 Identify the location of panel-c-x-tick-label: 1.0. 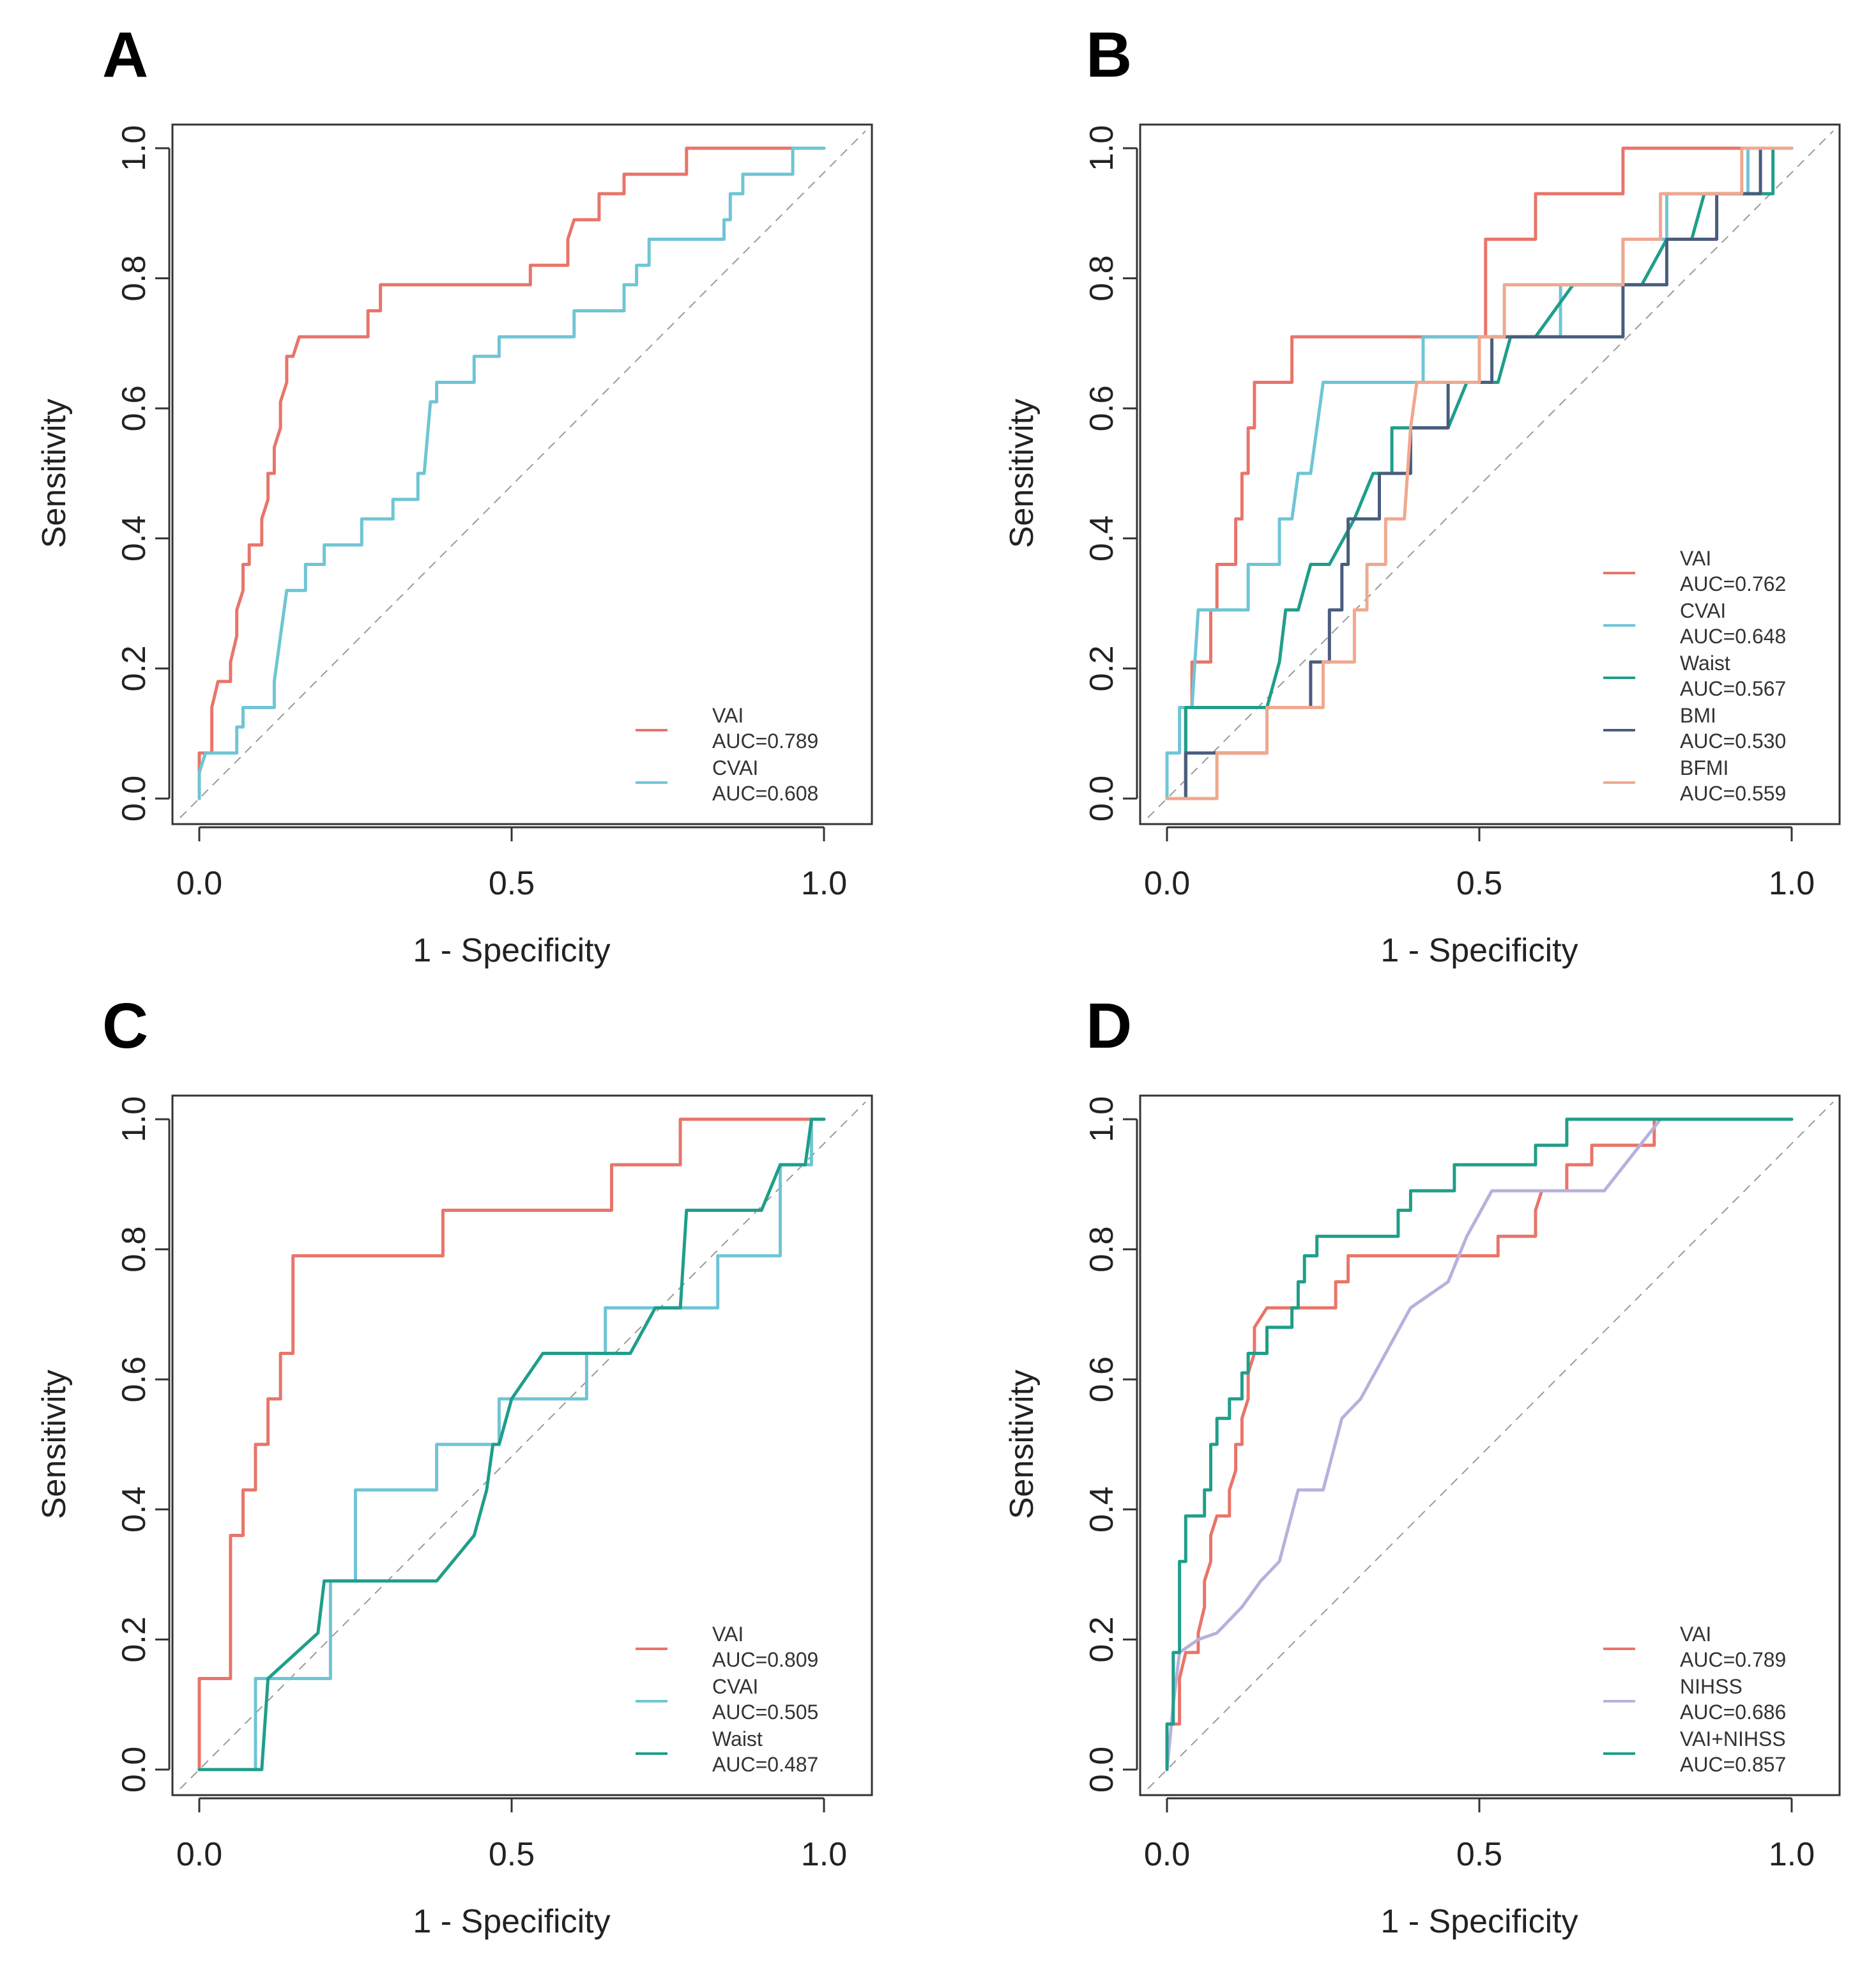
(824, 1854).